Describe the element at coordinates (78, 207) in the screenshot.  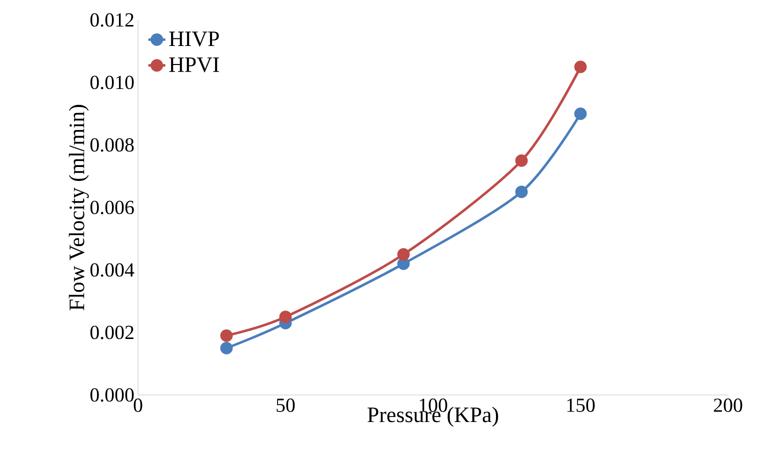
I see `y-axis-title: Flow Velocity (ml/min)` at that location.